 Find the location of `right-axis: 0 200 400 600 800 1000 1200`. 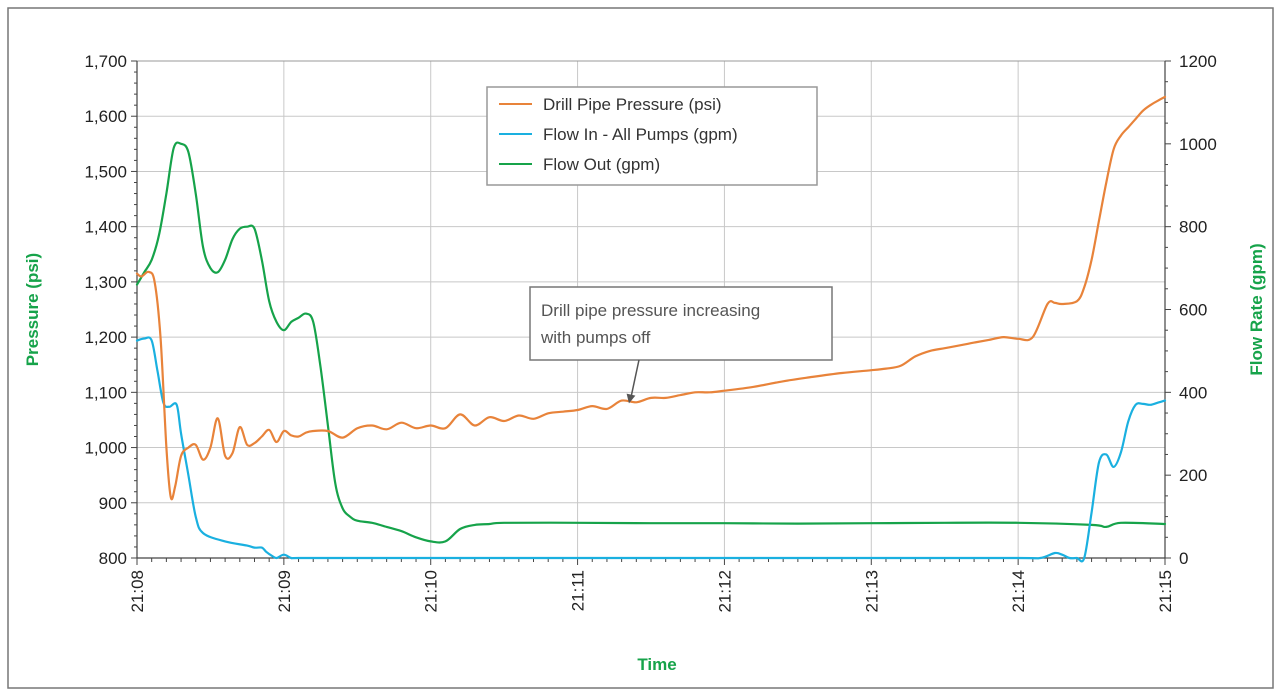

right-axis: 0 200 400 600 800 1000 1200 is located at coordinates (1190, 310).